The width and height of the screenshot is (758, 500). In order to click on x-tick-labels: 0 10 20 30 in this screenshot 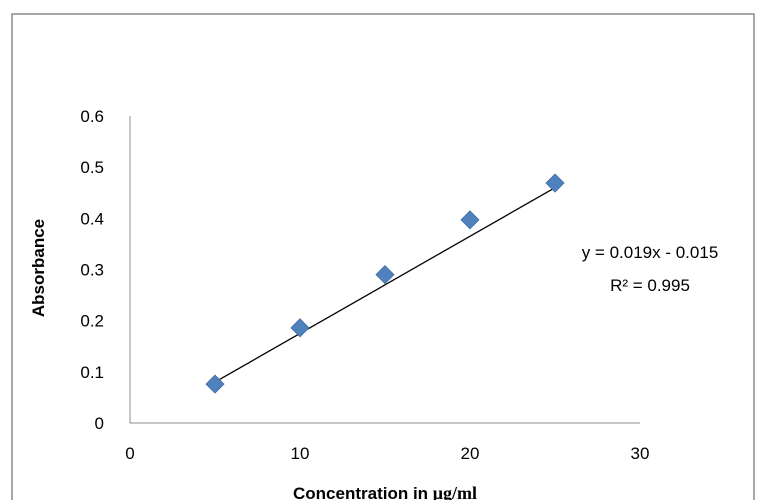, I will do `click(387, 453)`.